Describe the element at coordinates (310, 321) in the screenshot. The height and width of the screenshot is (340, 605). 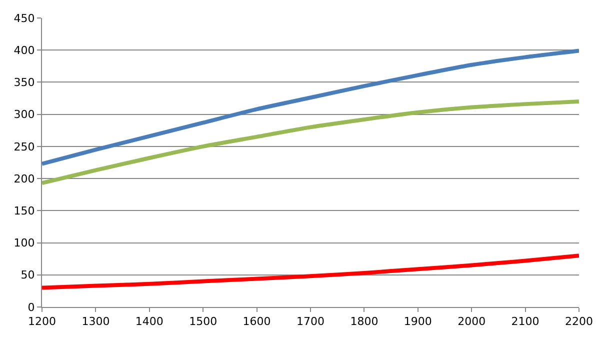
I see `x-tick-label: 1700` at that location.